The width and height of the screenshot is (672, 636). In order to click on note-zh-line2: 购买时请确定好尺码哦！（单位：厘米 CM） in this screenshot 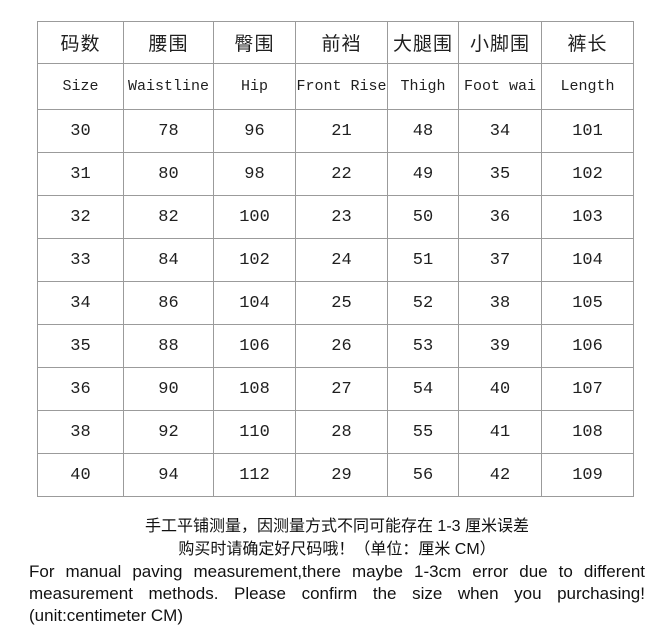, I will do `click(337, 549)`.